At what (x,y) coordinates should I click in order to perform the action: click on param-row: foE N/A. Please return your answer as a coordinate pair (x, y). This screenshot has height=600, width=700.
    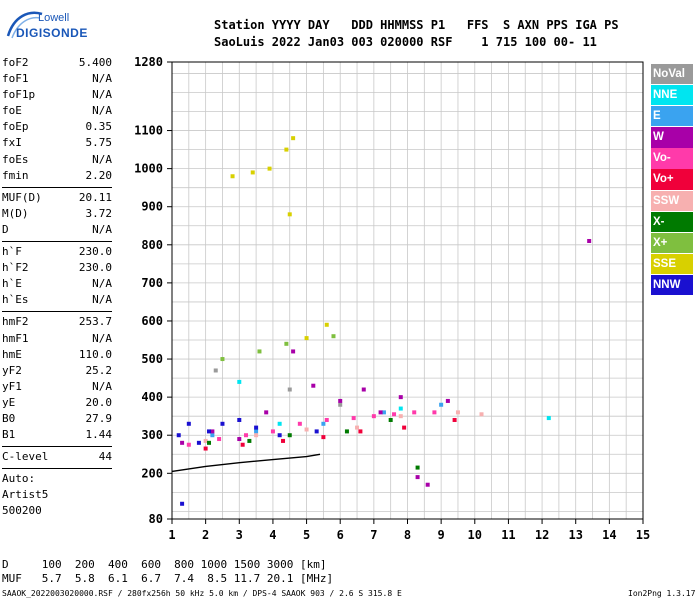
    Looking at the image, I should click on (57, 112).